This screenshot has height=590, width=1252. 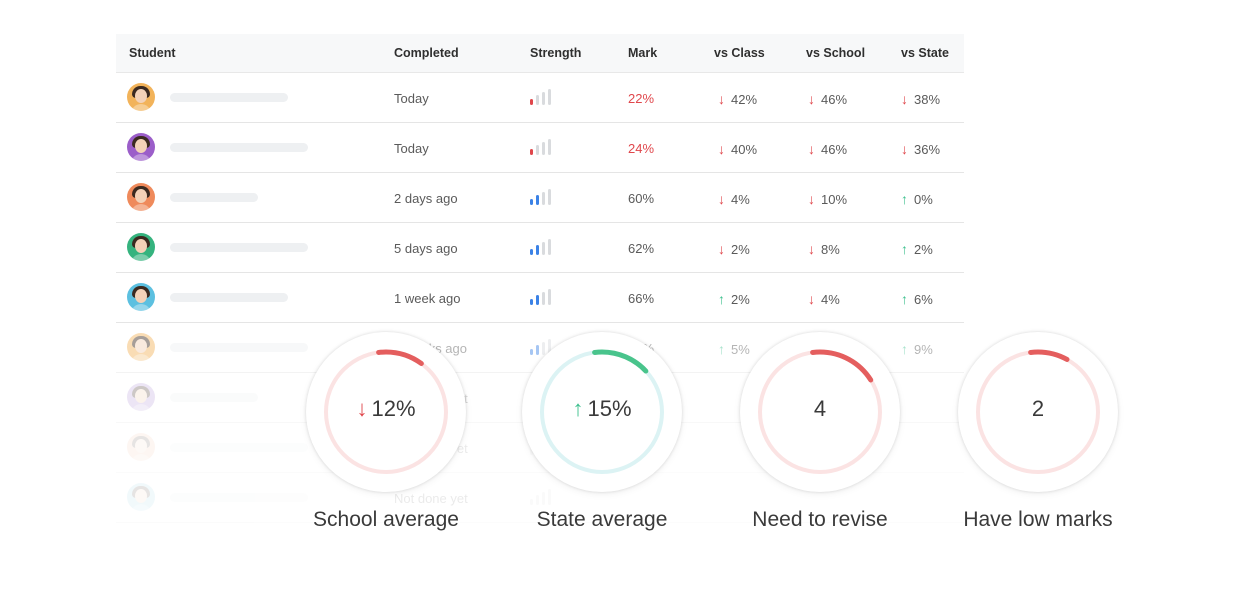 I want to click on stat-label: State average, so click(x=602, y=519).